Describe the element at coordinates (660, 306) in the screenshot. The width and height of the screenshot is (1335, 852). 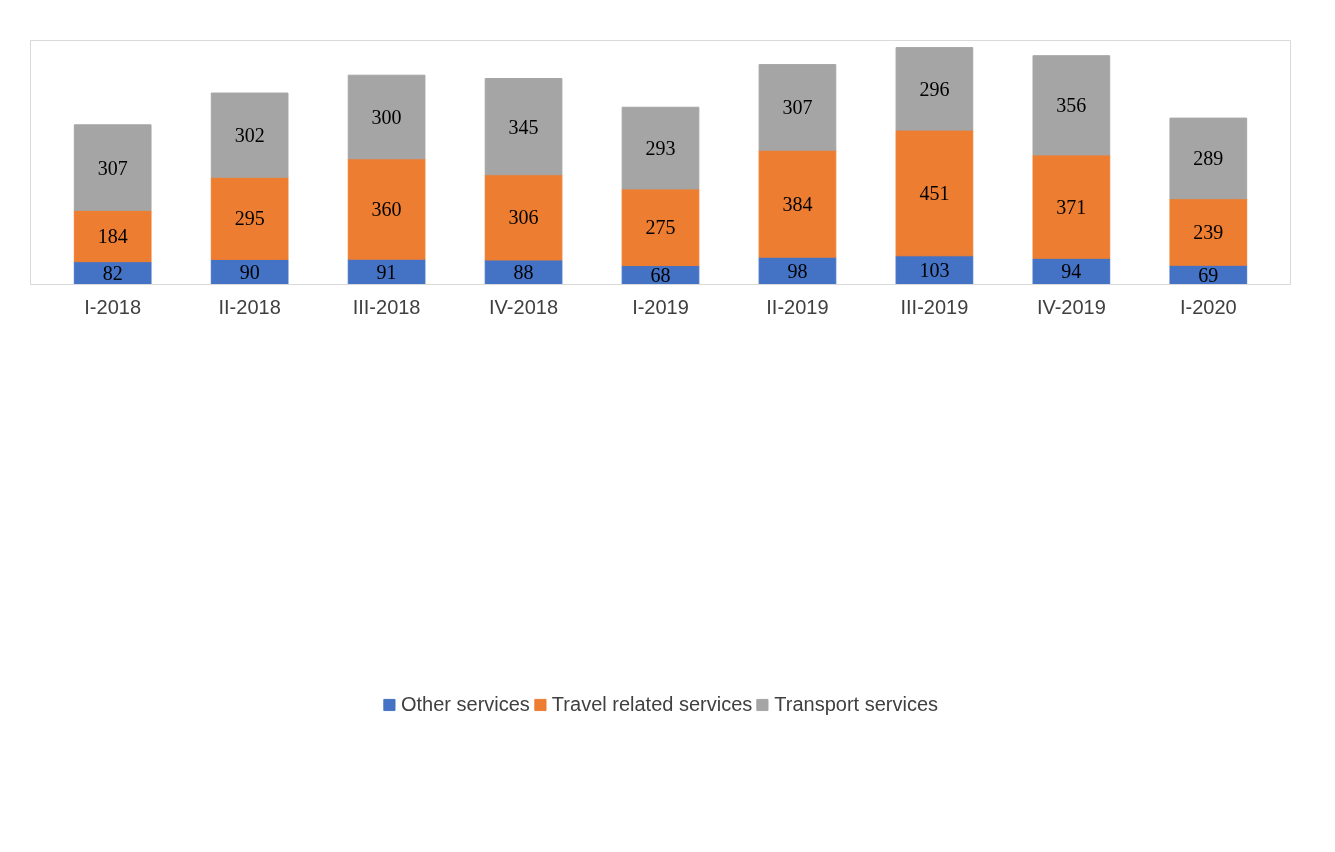
I see `x-tick-label: I-2019` at that location.